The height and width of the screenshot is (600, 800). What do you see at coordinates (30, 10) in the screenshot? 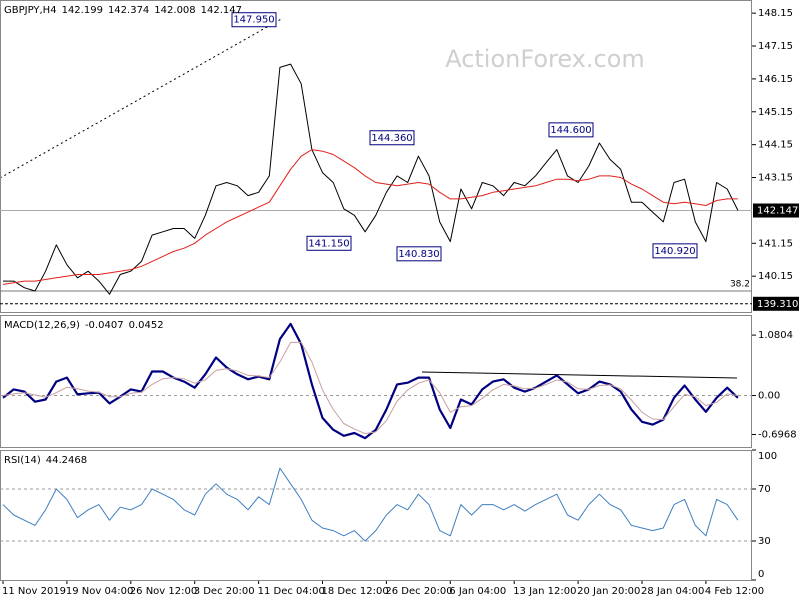
I see `panel-title: GBPJPY,H4` at bounding box center [30, 10].